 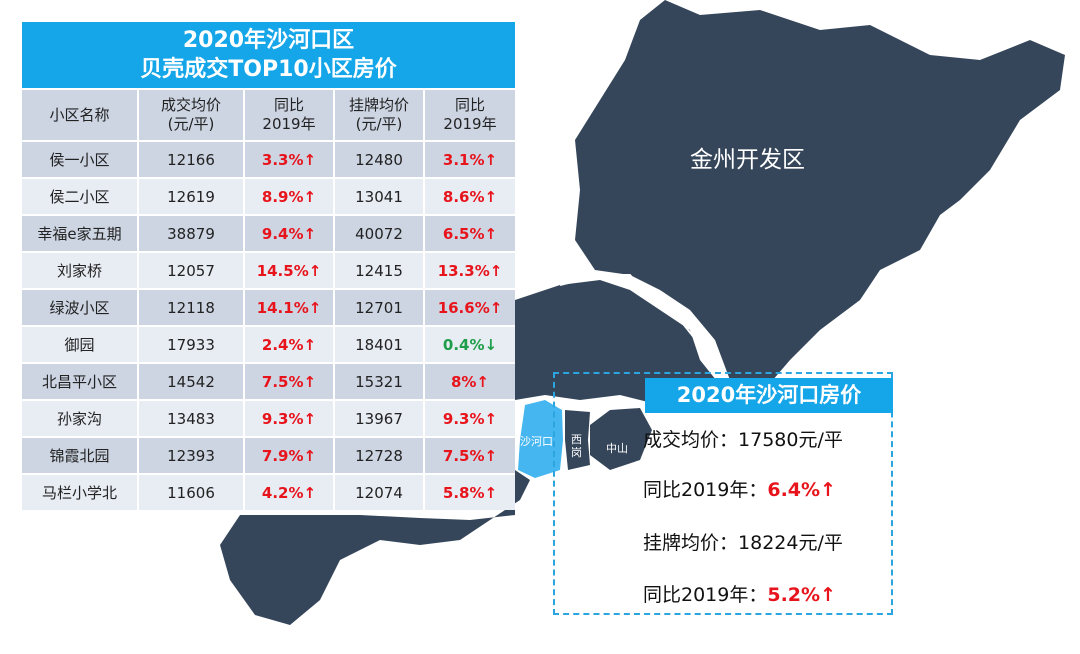 I want to click on summary-deal-yoy: 同比2019年：6.4%↑, so click(x=739, y=490).